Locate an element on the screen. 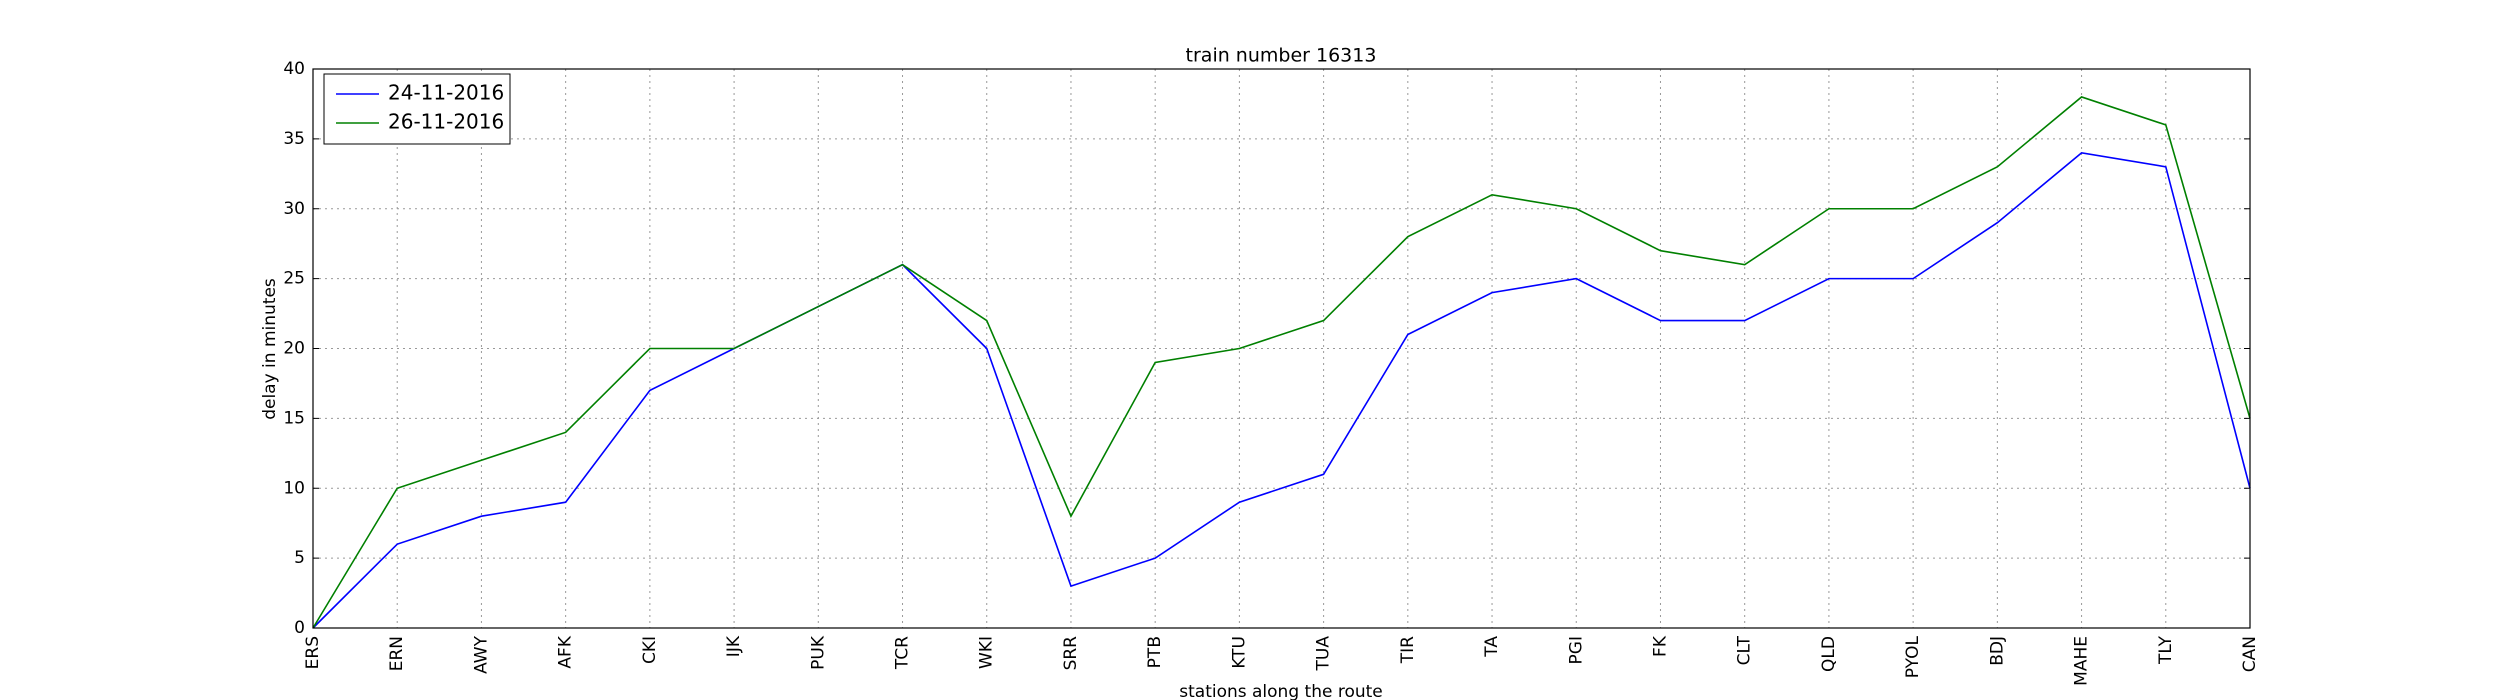 The height and width of the screenshot is (700, 2500). y-tick-label: 35 is located at coordinates (294, 139).